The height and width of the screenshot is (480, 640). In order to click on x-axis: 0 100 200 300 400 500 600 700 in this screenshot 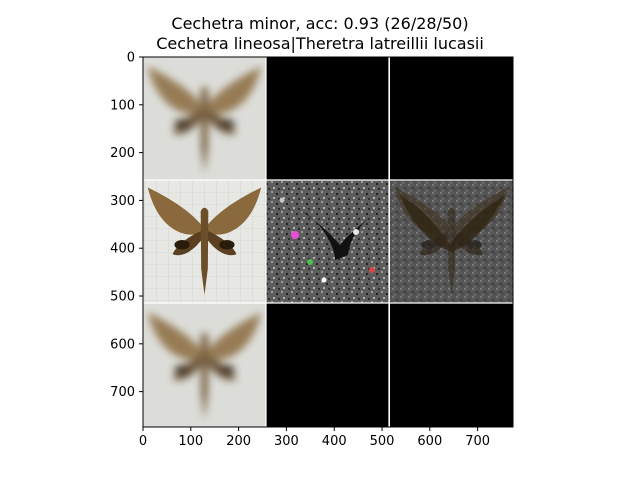, I will do `click(314, 438)`.